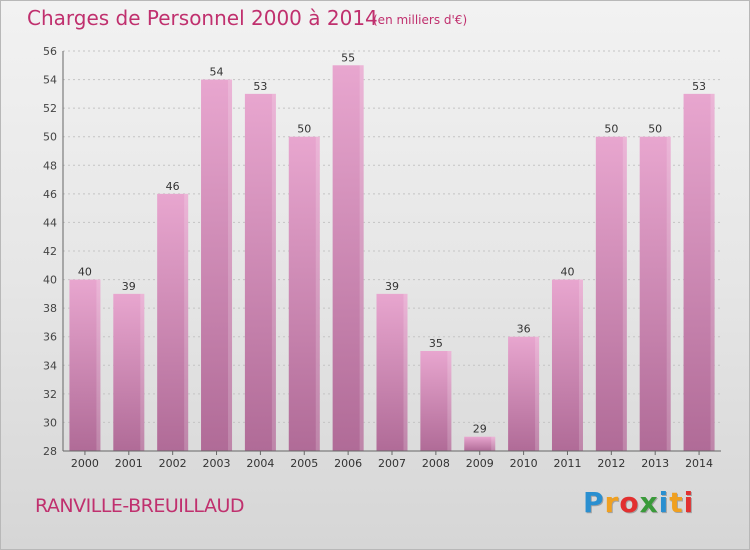 The width and height of the screenshot is (750, 550). Describe the element at coordinates (260, 86) in the screenshot. I see `data-label-2004: 53` at that location.